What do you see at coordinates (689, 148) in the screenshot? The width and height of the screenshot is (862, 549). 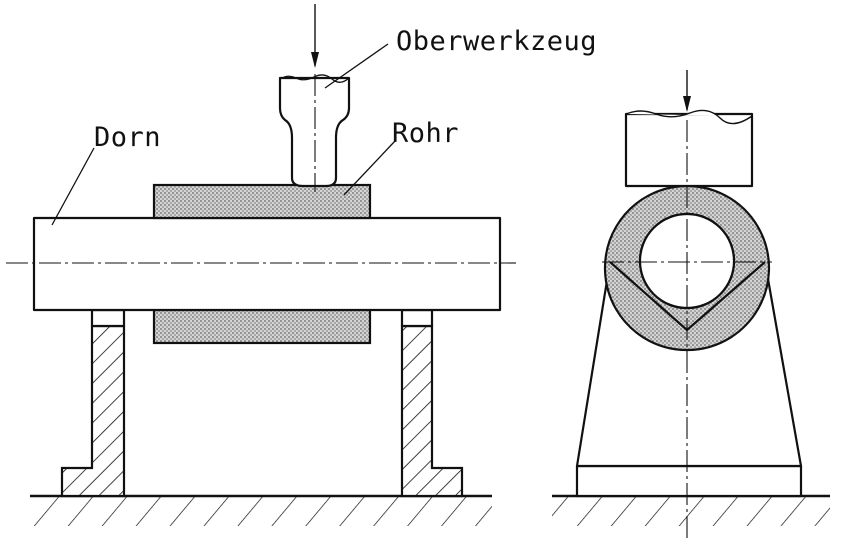 I see `upper-tool-side` at bounding box center [689, 148].